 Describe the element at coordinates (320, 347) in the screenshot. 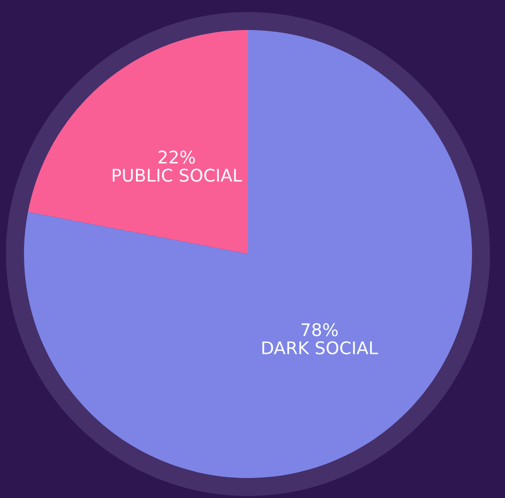

I see `slice-label: DARK SOCIAL` at that location.